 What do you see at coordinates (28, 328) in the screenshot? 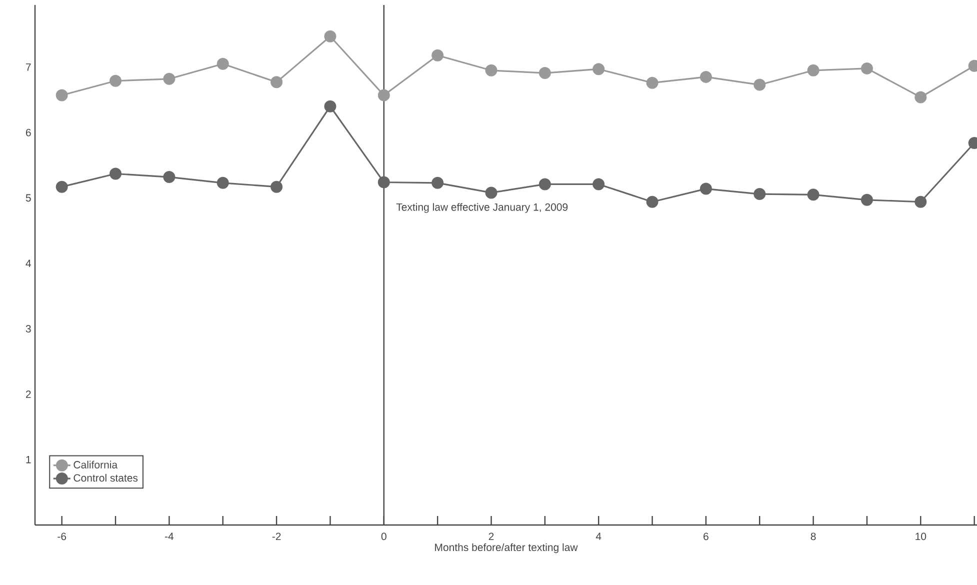
I see `y-tick-label: 3` at bounding box center [28, 328].